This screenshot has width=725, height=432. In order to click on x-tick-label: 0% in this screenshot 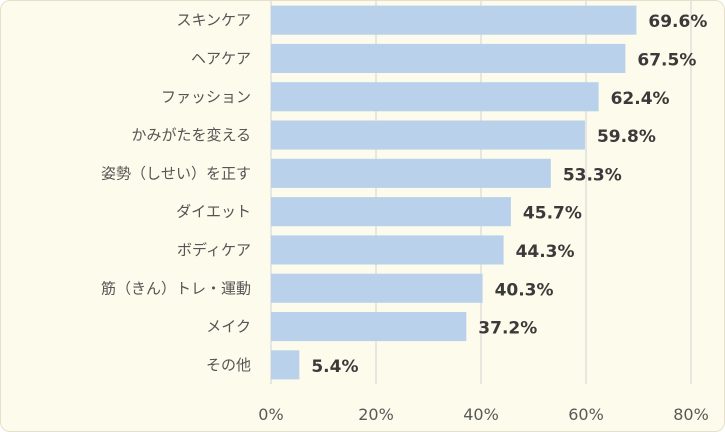, I will do `click(270, 414)`.